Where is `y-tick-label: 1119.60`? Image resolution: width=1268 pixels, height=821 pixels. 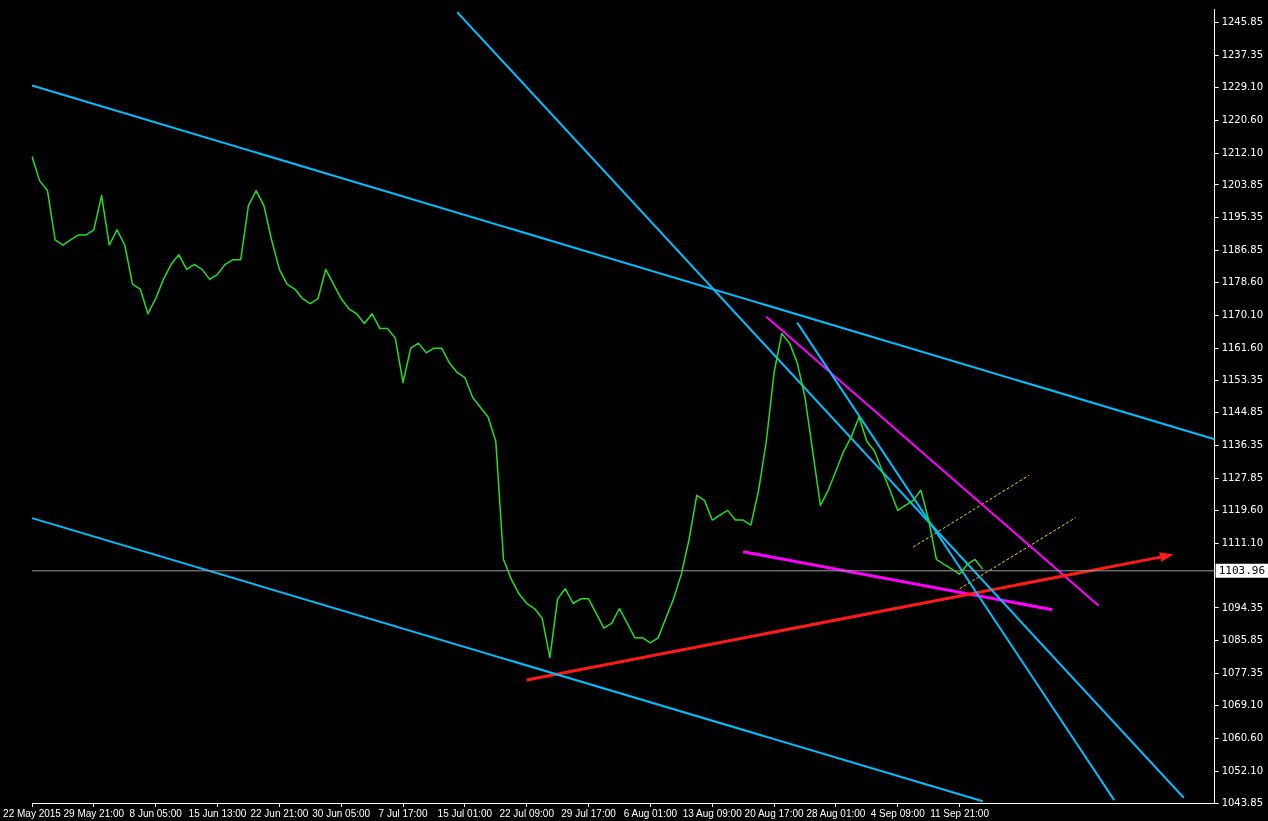
y-tick-label: 1119.60 is located at coordinates (1242, 509).